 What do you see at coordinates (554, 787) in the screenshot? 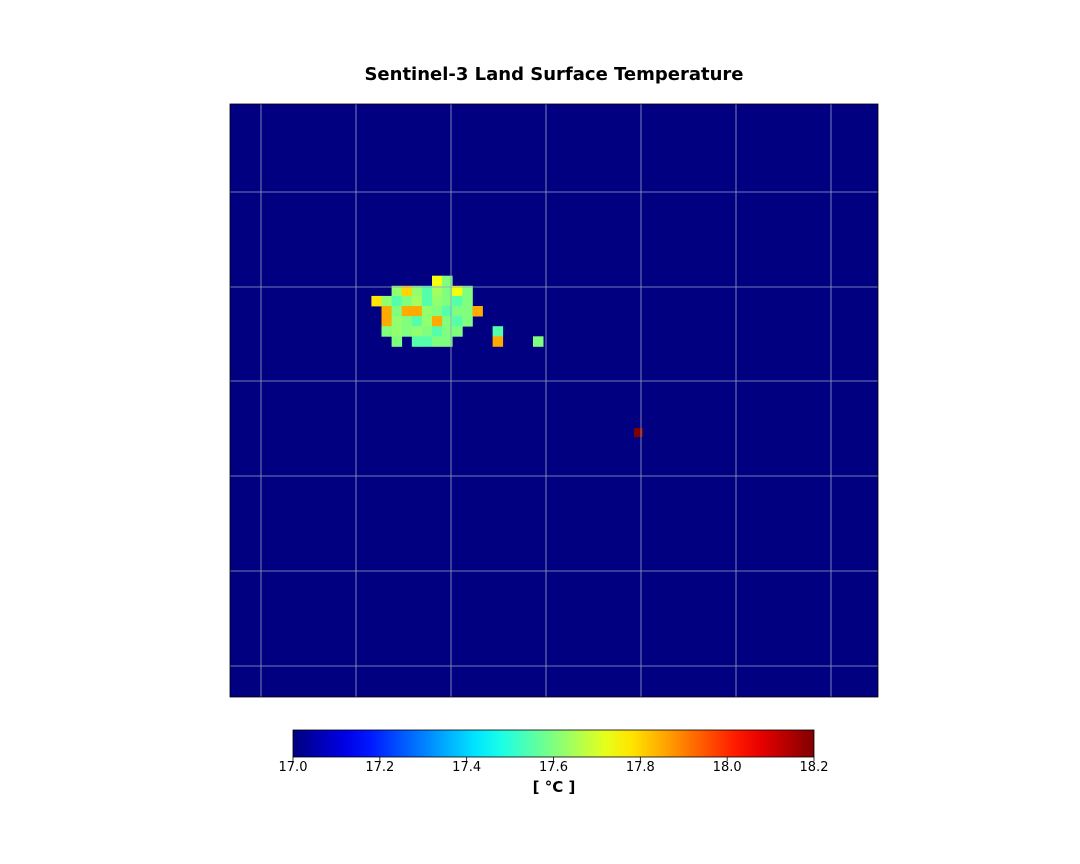
I see `colorbar-label: [ °C ]` at bounding box center [554, 787].